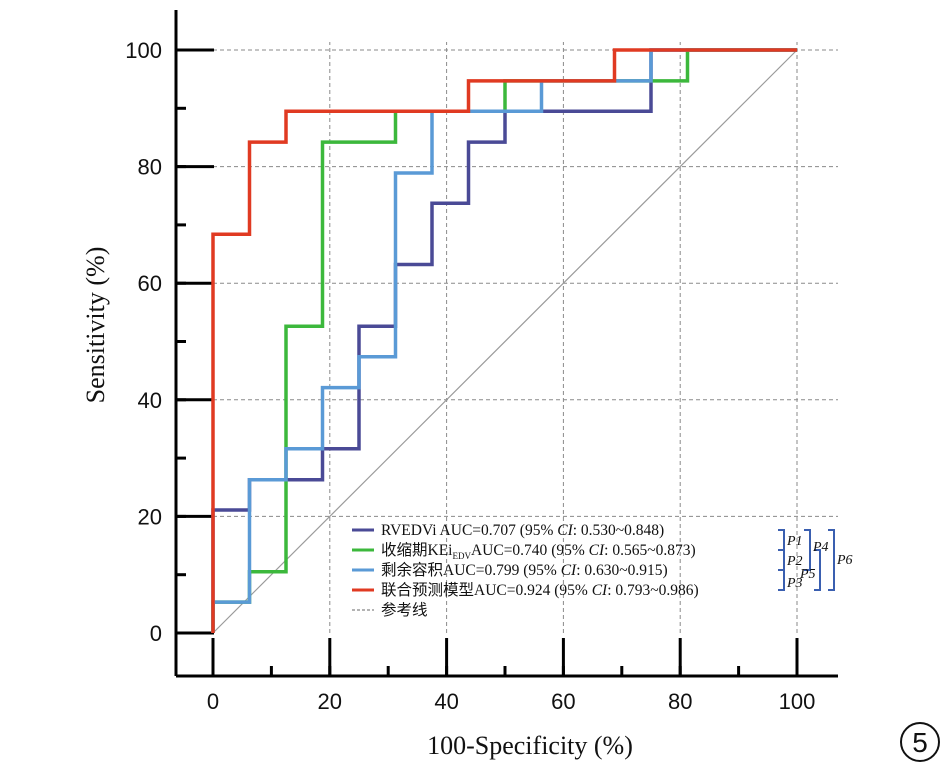  What do you see at coordinates (621, 570) in the screenshot?
I see `legend-ci-range: : 0.630~0.915)` at bounding box center [621, 570].